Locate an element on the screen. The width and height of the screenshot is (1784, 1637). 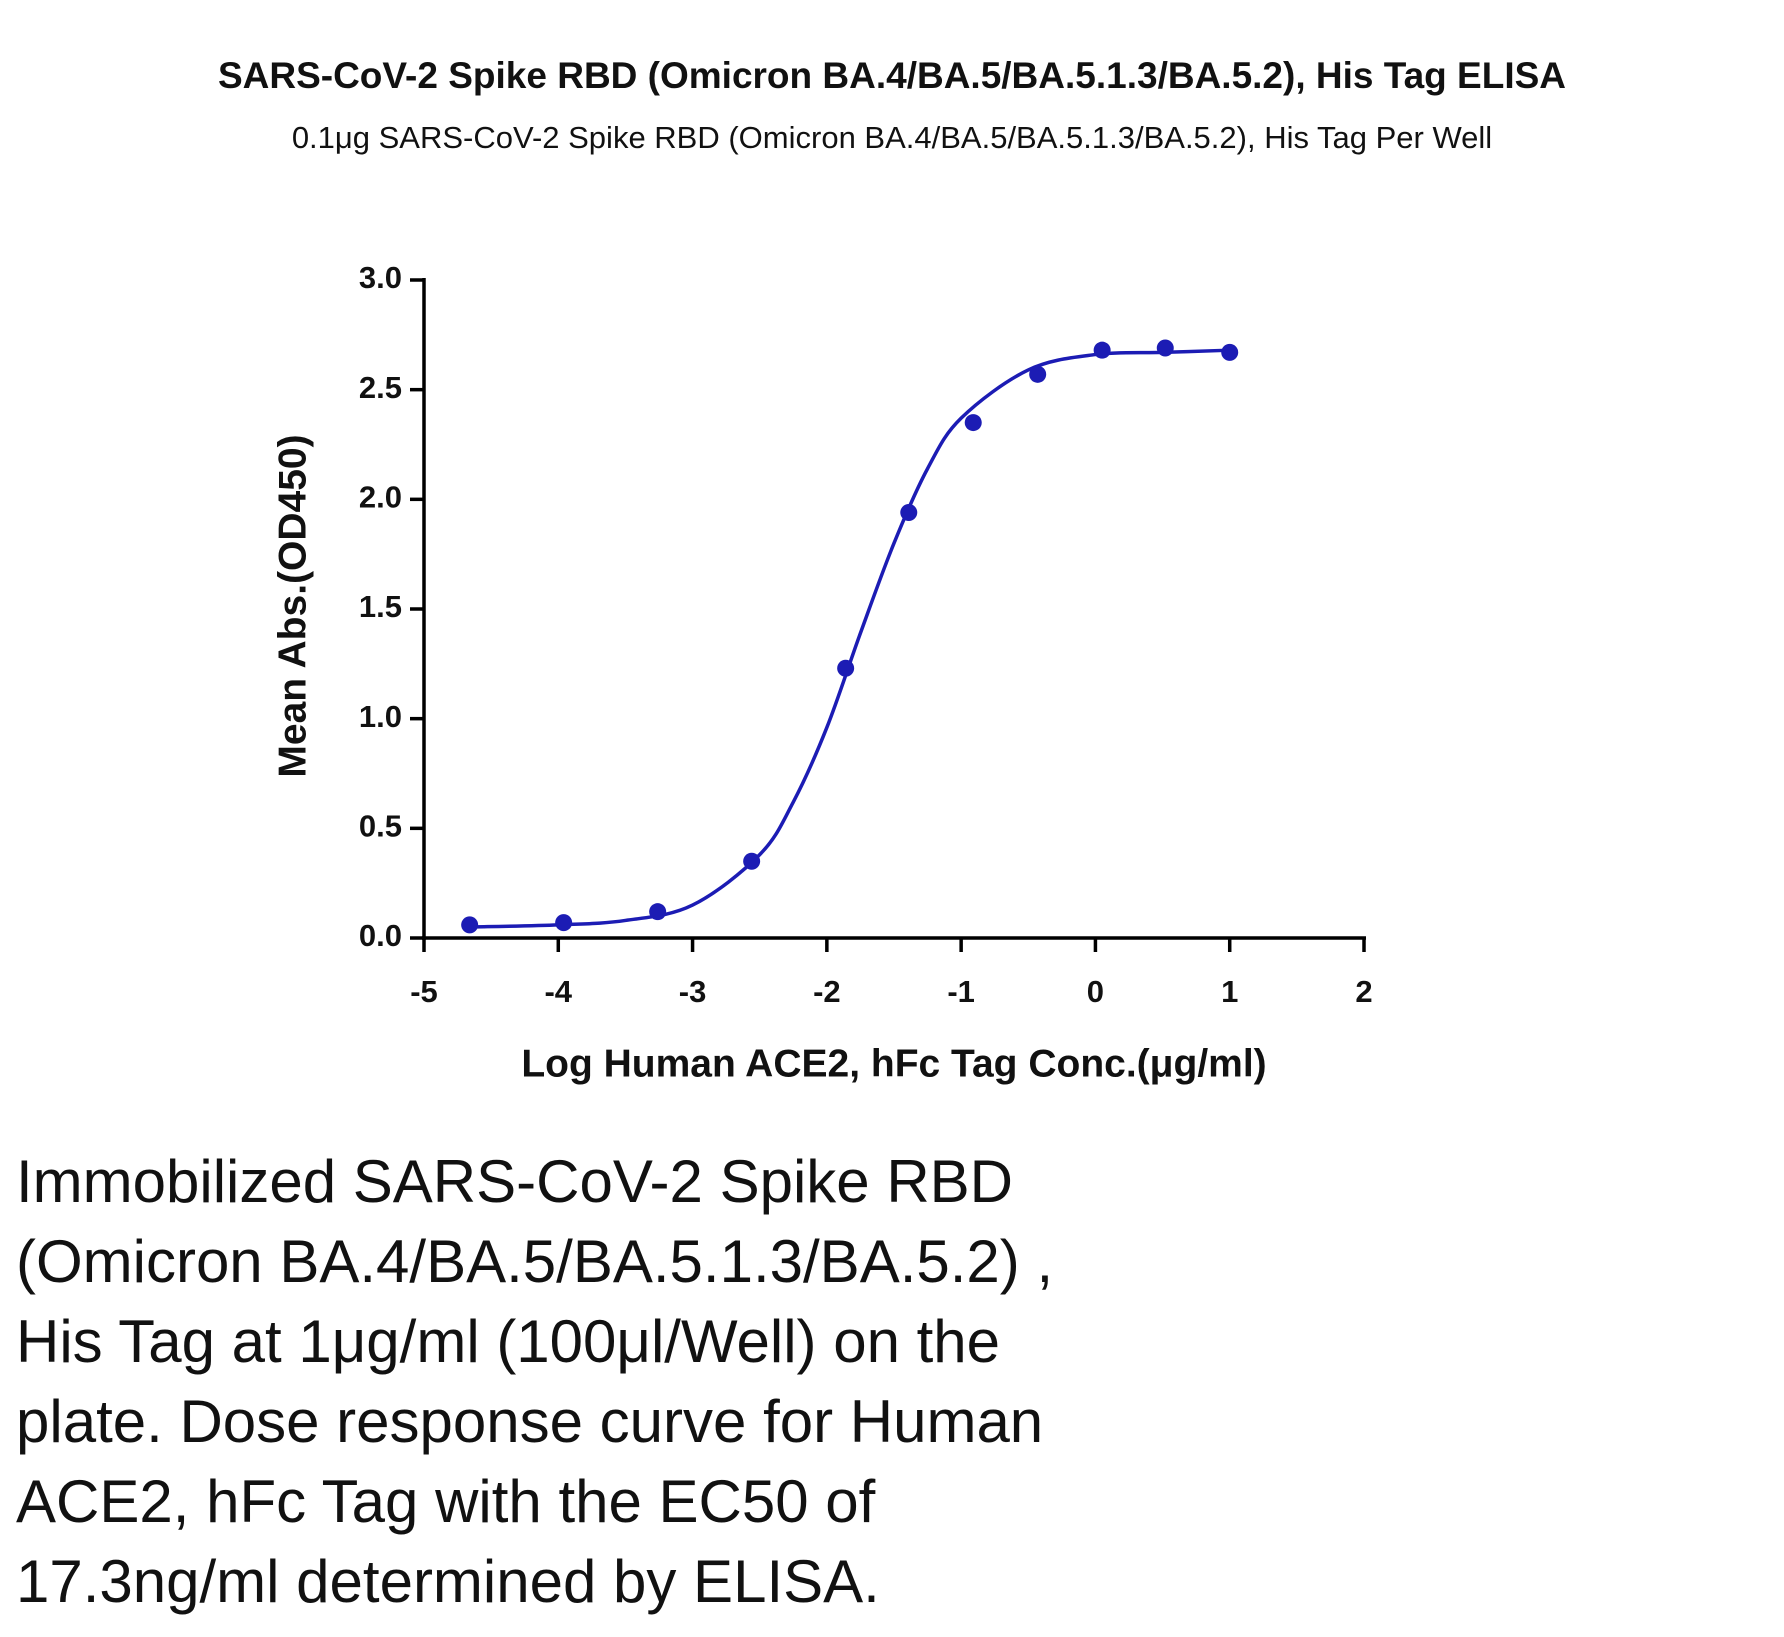
description-line: His Tag at 1μg/ml (100μl/Well) on the is located at coordinates (508, 1341).